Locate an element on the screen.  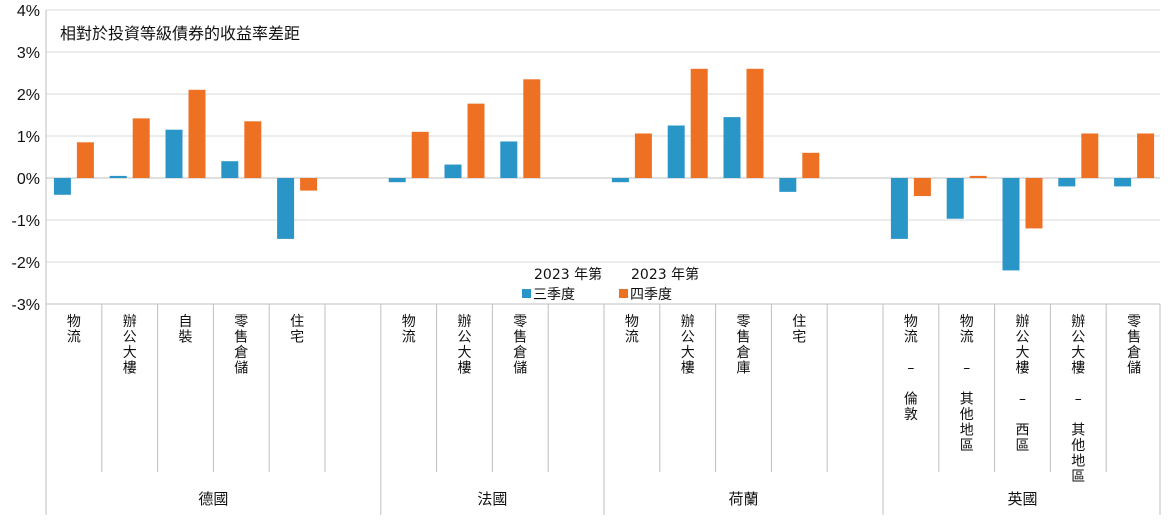
category-label-char: 住 is located at coordinates (799, 322).